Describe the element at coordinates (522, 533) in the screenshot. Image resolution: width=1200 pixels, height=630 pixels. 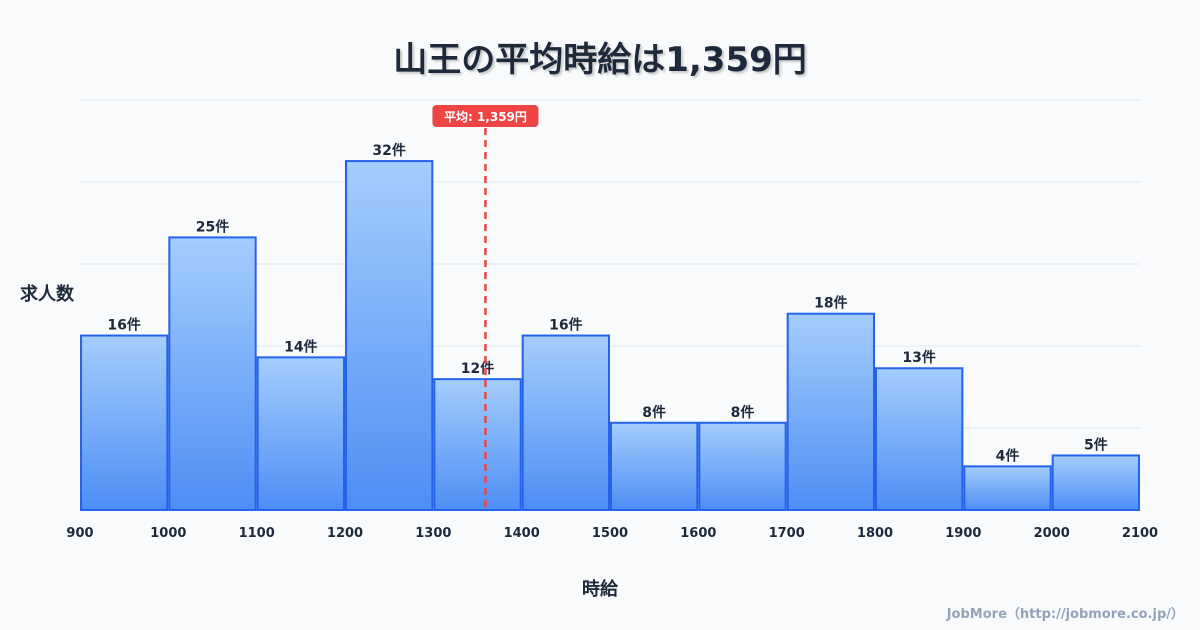
I see `x-tick-label: 1400` at that location.